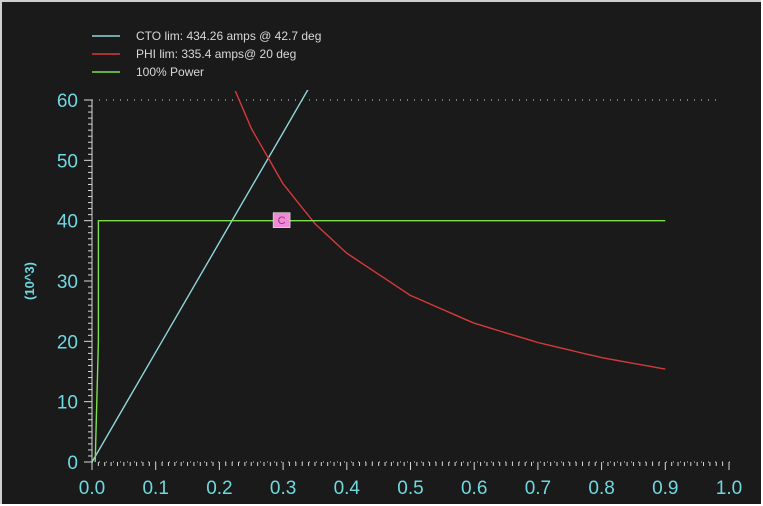 This screenshot has height=506, width=763. Describe the element at coordinates (729, 488) in the screenshot. I see `x-tick-label: 1.0` at that location.